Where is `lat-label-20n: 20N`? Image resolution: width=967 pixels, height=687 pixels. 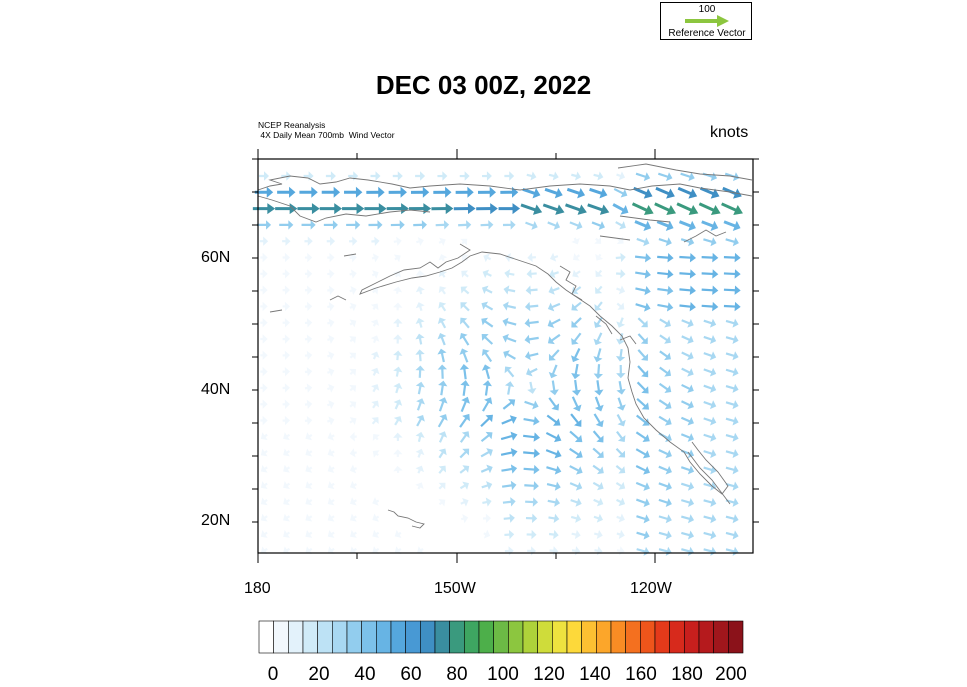 lat-label-20n: 20N is located at coordinates (216, 520).